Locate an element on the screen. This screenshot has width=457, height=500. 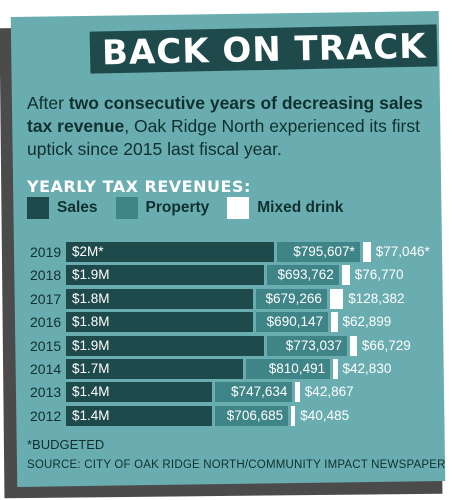
bar-row-2013: 2013 $1.4M $747,634 $42,867 is located at coordinates (228, 392).